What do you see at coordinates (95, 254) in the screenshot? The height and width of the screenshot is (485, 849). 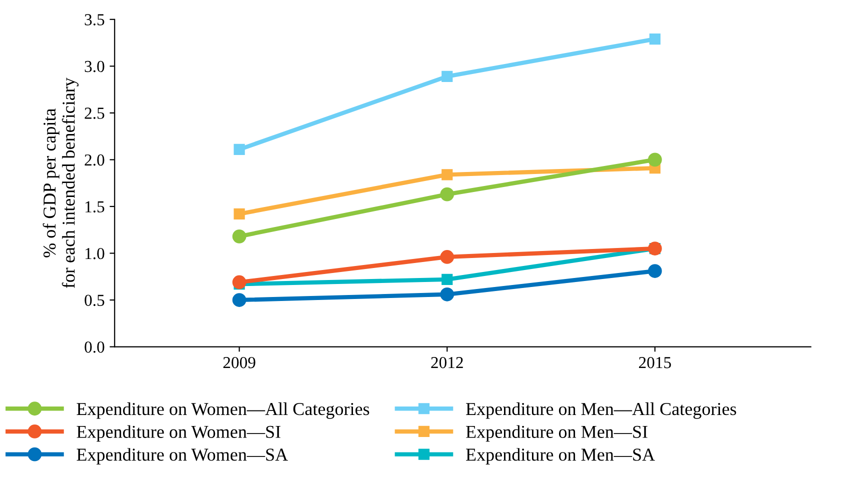 I see `y-tick-label: 1.0` at bounding box center [95, 254].